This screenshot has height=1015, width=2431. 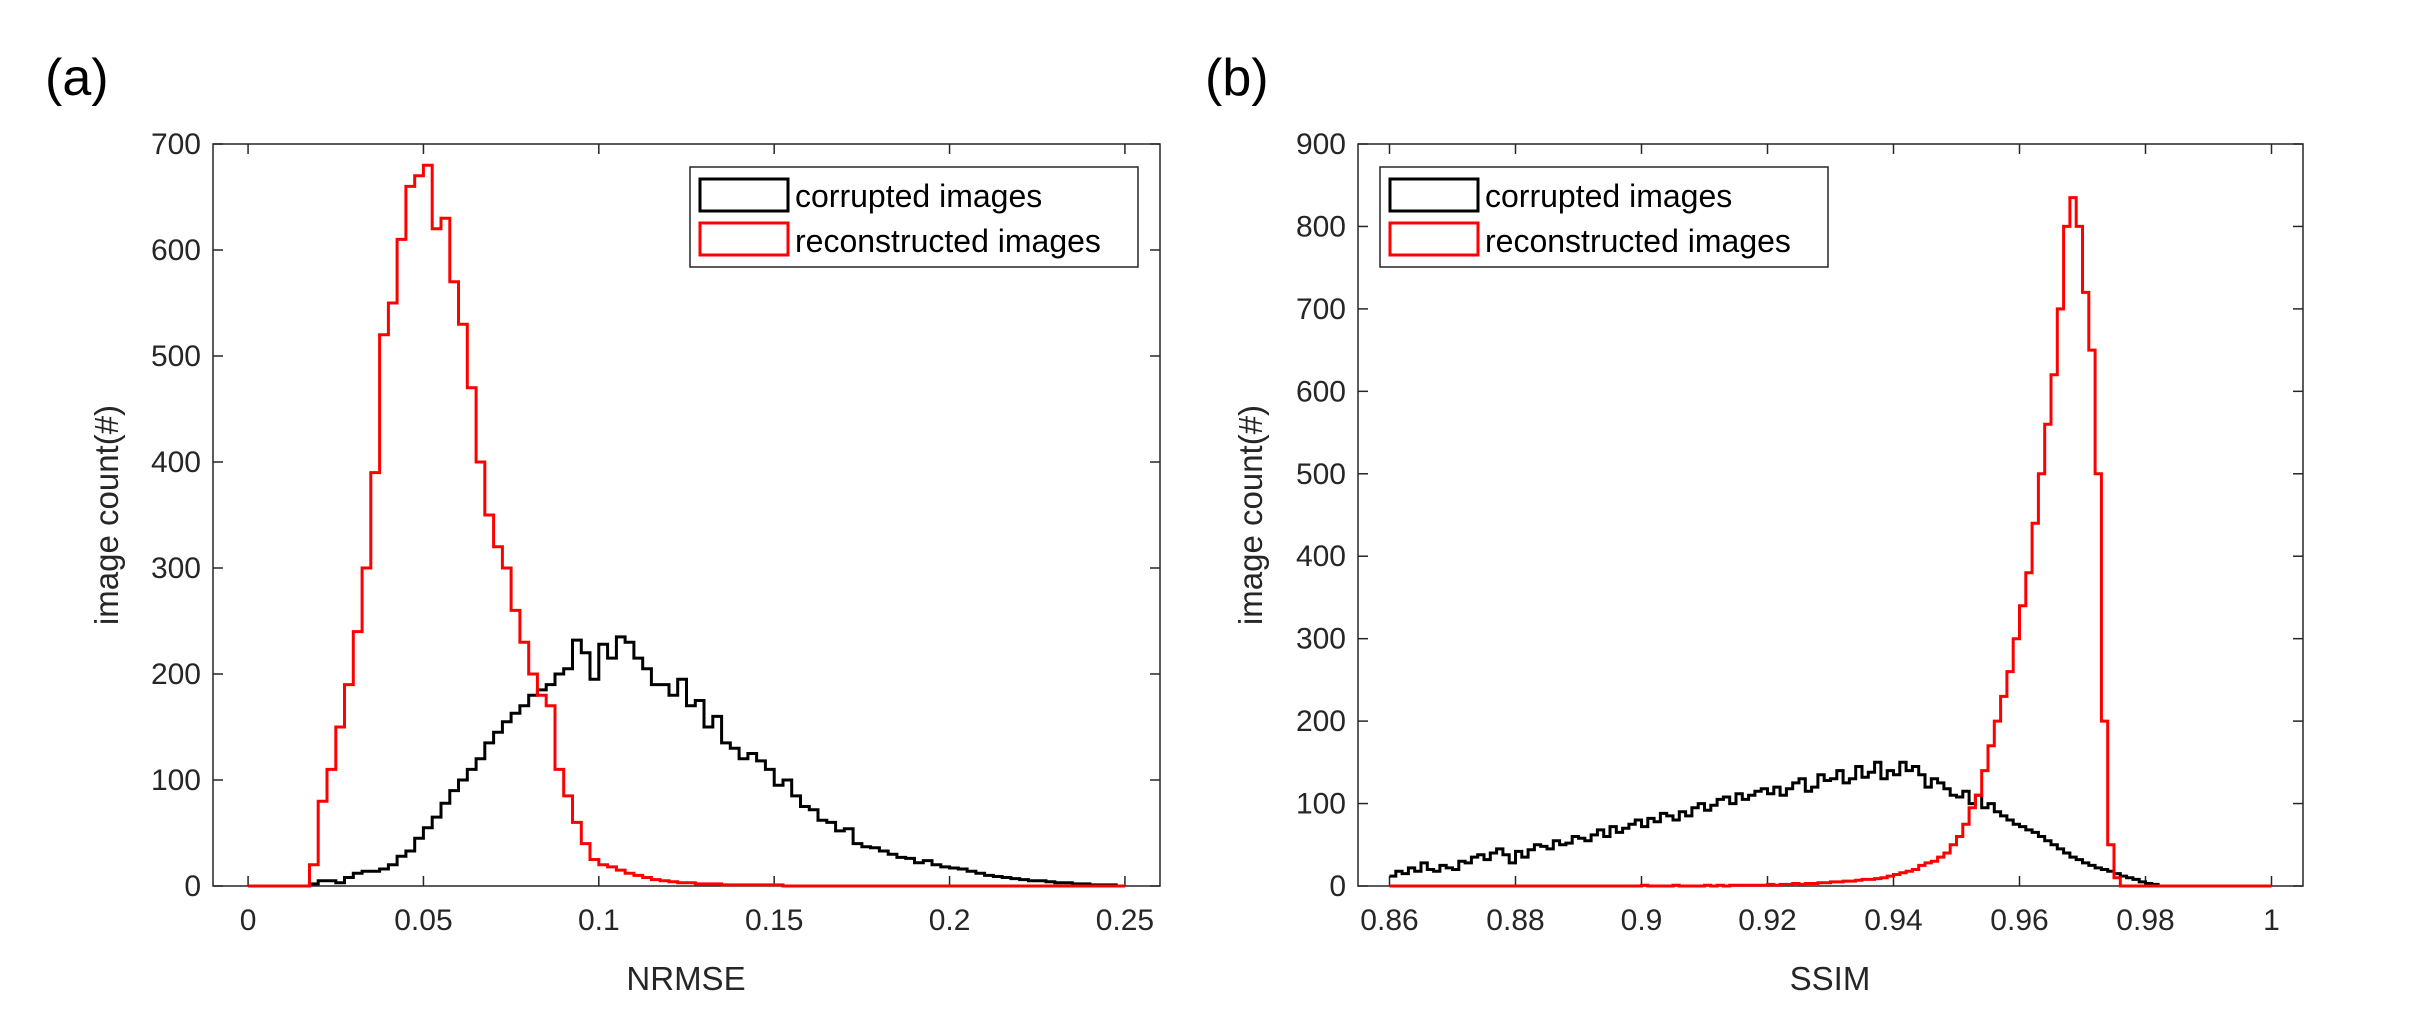 What do you see at coordinates (2271, 920) in the screenshot?
I see `panel-b-x-tick-label-7: 1` at bounding box center [2271, 920].